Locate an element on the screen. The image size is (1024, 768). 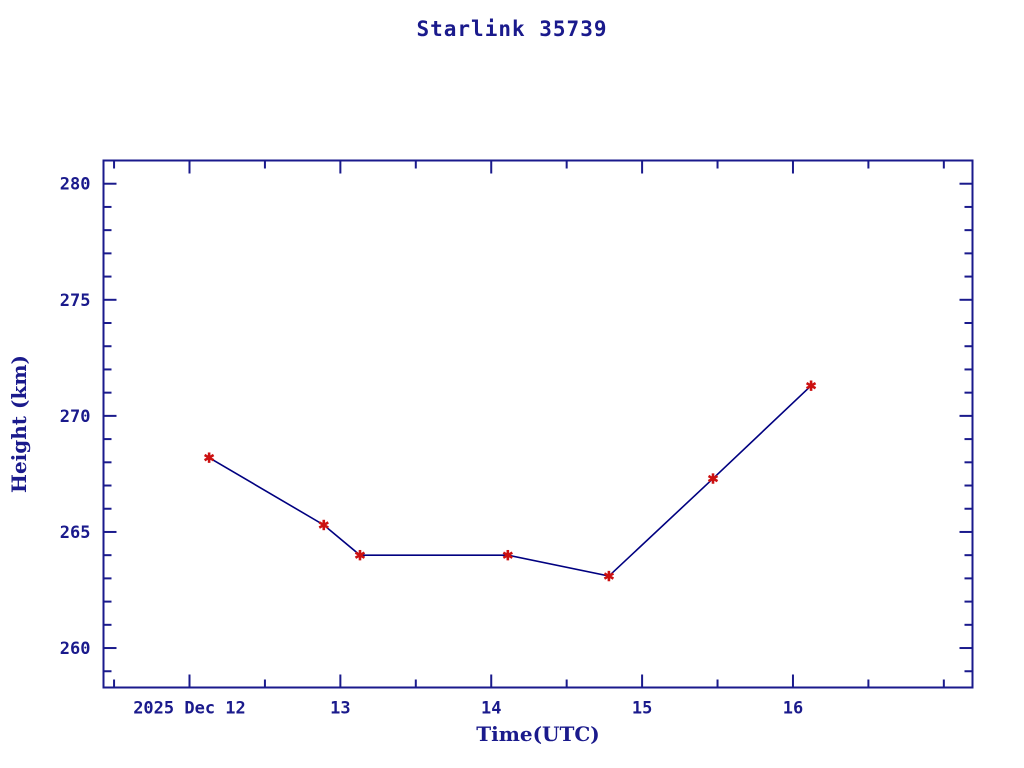
y-tick-label: 270 is located at coordinates (75, 417).